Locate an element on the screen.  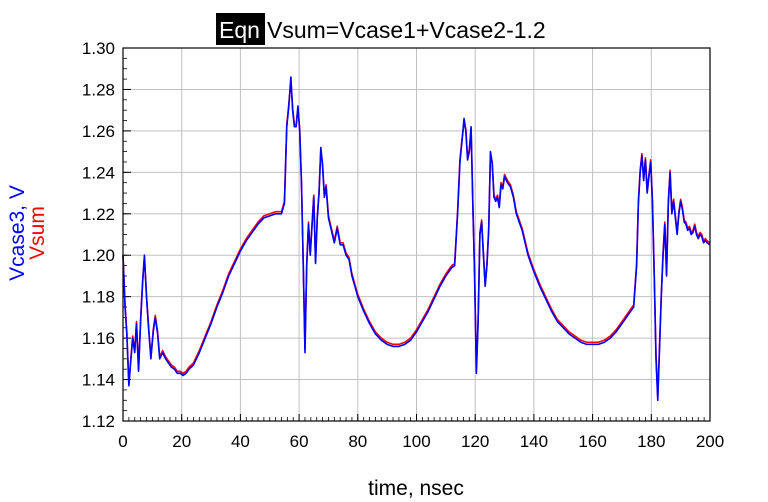
title-tag-background is located at coordinates (240, 29).